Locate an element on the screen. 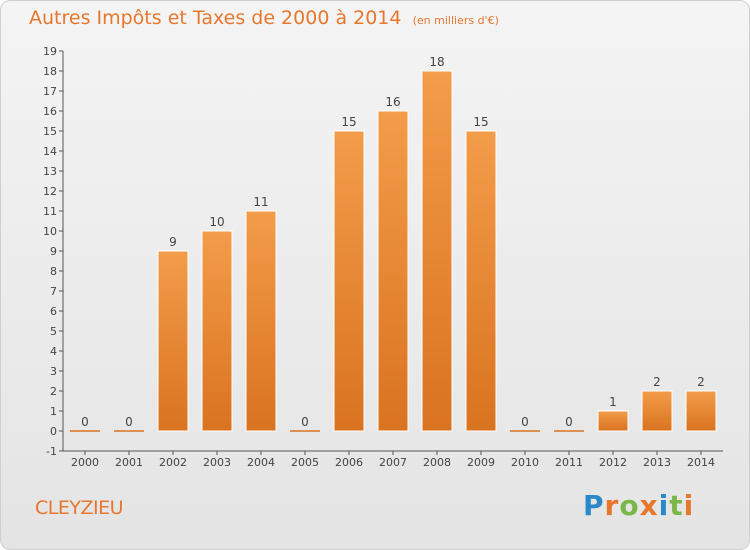  y-tick-label: 8 is located at coordinates (53, 271).